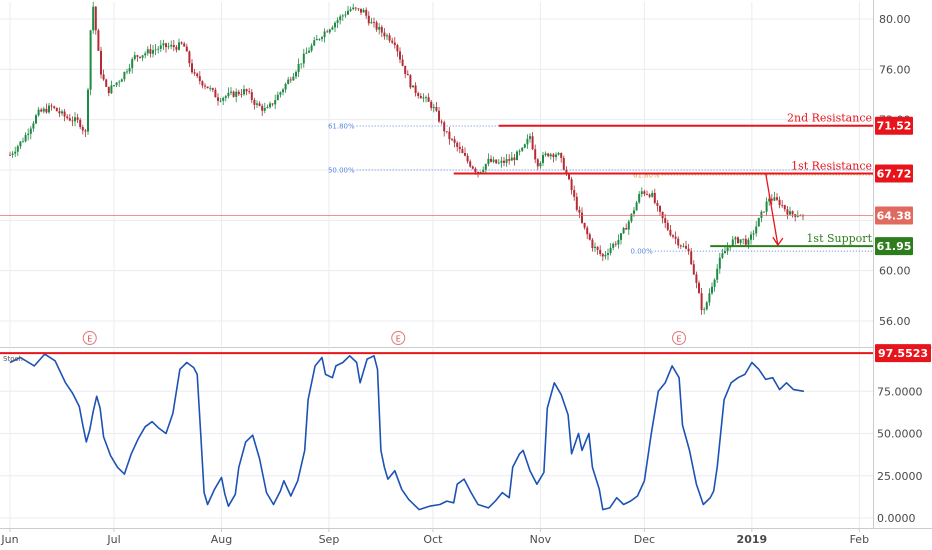 The image size is (932, 550). Describe the element at coordinates (778, 241) in the screenshot. I see `target-arrow-head` at that location.